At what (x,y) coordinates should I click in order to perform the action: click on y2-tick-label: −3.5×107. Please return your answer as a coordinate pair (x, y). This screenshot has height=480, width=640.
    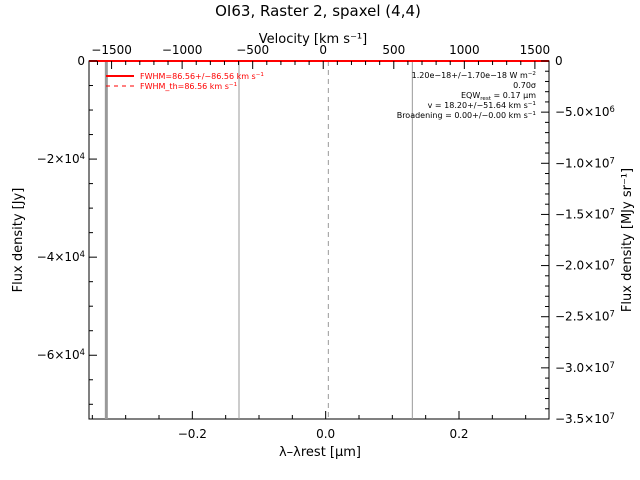
    Looking at the image, I should click on (585, 418).